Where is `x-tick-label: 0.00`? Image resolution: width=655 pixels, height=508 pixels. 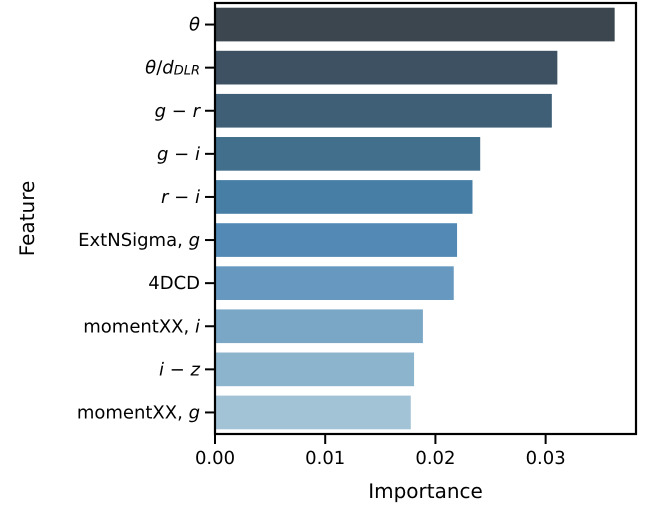 x-tick-label: 0.00 is located at coordinates (215, 458).